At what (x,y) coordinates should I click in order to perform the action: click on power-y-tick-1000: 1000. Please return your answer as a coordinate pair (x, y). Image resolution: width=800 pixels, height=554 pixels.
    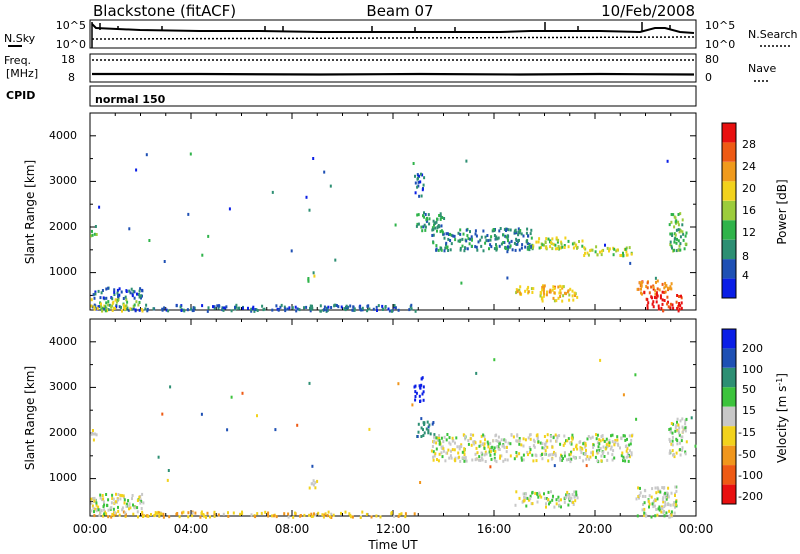
    Looking at the image, I should click on (63, 271).